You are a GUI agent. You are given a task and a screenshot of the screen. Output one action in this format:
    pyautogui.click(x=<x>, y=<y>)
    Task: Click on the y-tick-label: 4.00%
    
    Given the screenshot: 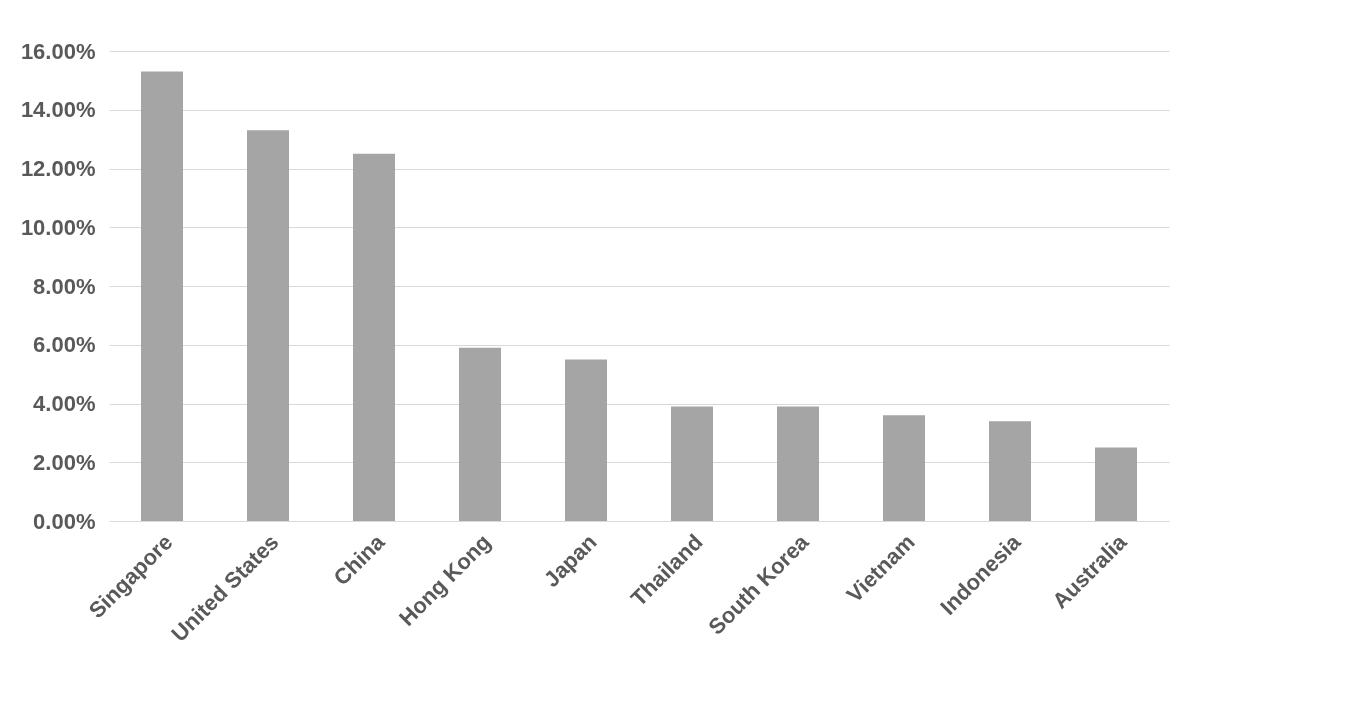 What is the action you would take?
    pyautogui.click(x=64, y=403)
    